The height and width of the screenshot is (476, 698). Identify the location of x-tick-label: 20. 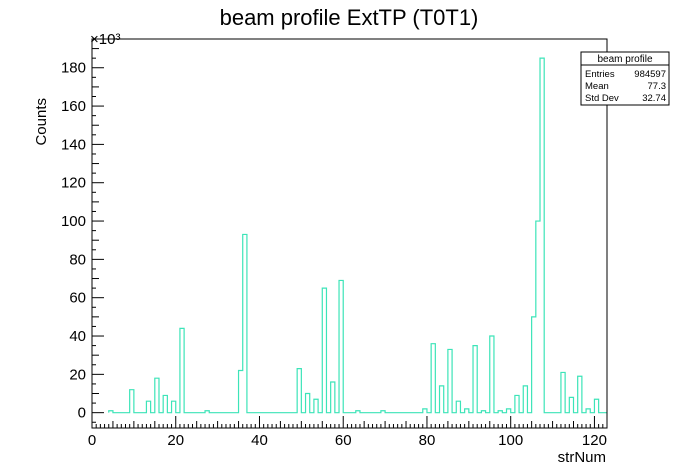
(175, 440).